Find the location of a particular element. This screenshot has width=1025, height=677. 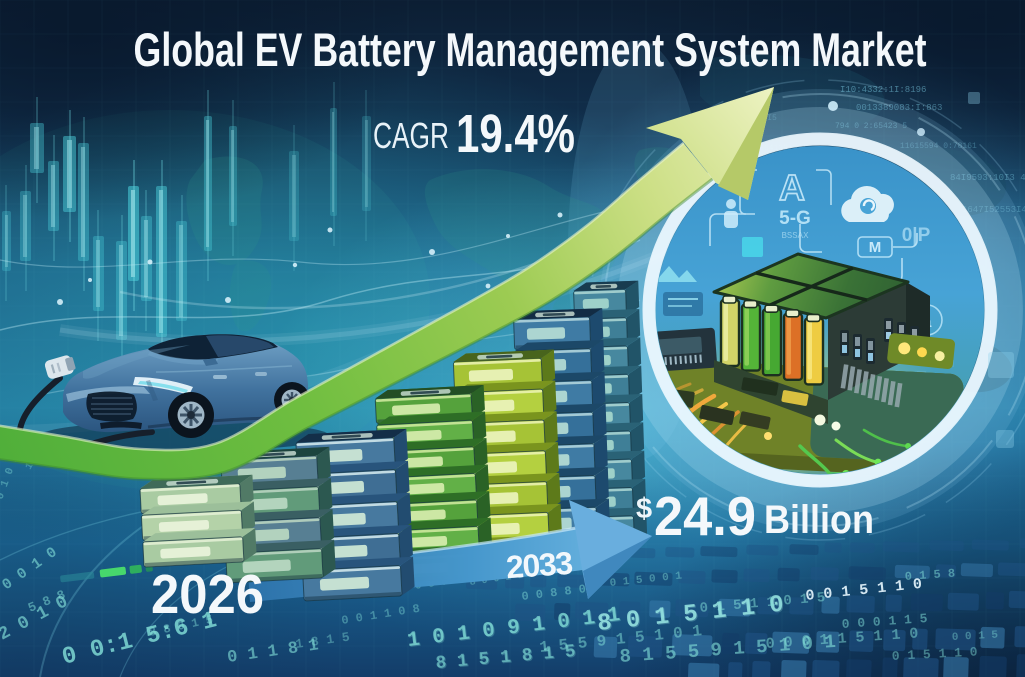

svg-text: Billion is located at coordinates (819, 520).